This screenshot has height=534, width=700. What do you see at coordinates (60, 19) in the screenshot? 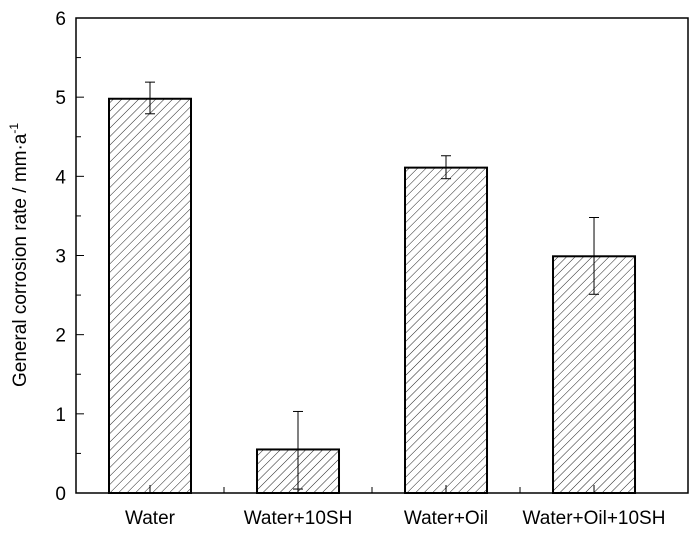
I see `y-tick-label: 6` at bounding box center [60, 19].